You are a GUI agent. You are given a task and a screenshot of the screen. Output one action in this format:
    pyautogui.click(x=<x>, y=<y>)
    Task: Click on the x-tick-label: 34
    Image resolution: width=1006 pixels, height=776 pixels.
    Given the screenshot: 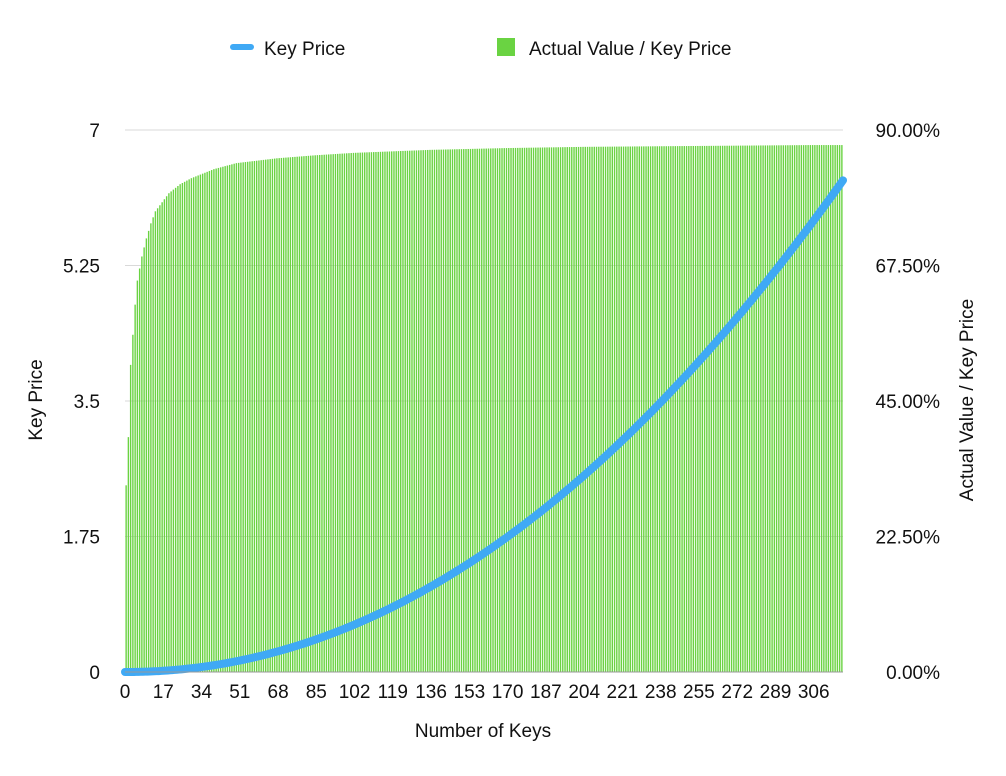 What is the action you would take?
    pyautogui.click(x=202, y=692)
    